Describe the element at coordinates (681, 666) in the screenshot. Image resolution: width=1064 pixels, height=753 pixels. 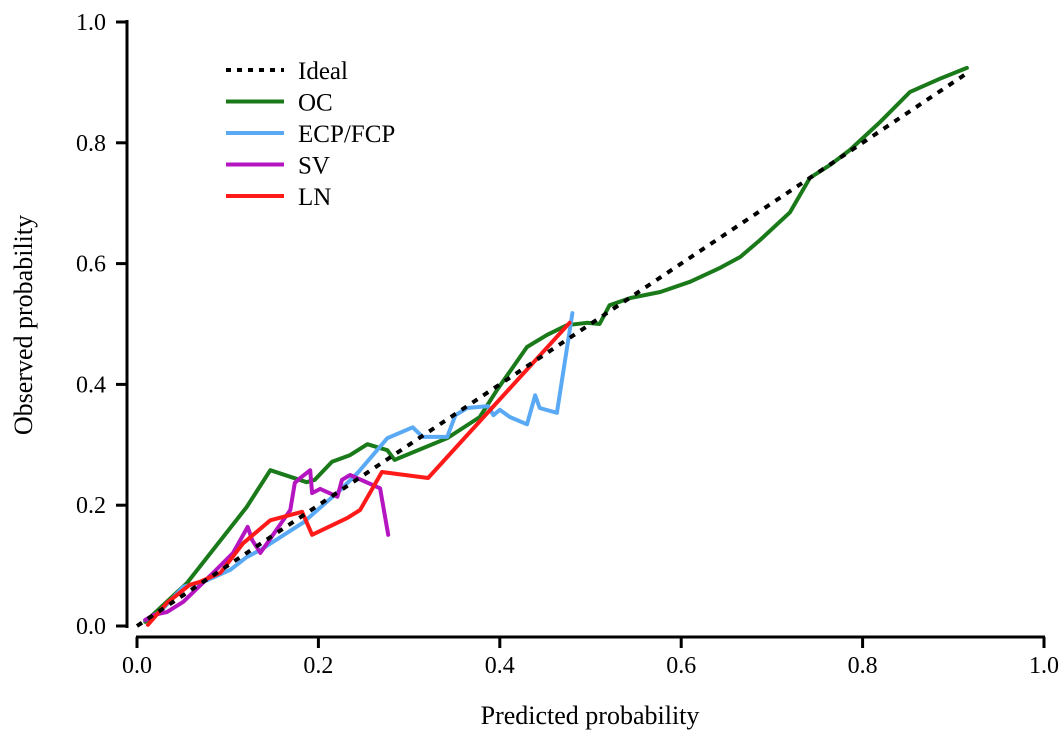
I see `x-tick-label: 0.6` at that location.